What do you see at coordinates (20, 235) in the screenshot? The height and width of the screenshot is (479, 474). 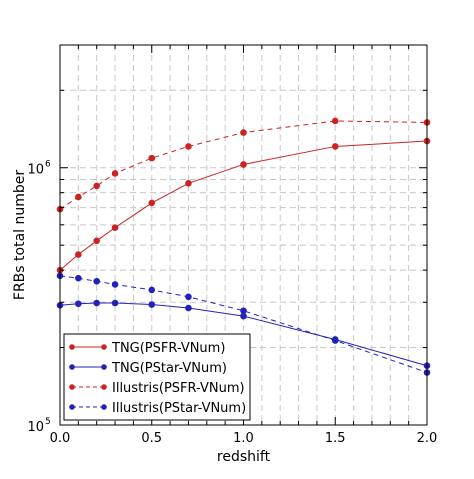 I see `y-axis-label: FRBs total number` at bounding box center [20, 235].